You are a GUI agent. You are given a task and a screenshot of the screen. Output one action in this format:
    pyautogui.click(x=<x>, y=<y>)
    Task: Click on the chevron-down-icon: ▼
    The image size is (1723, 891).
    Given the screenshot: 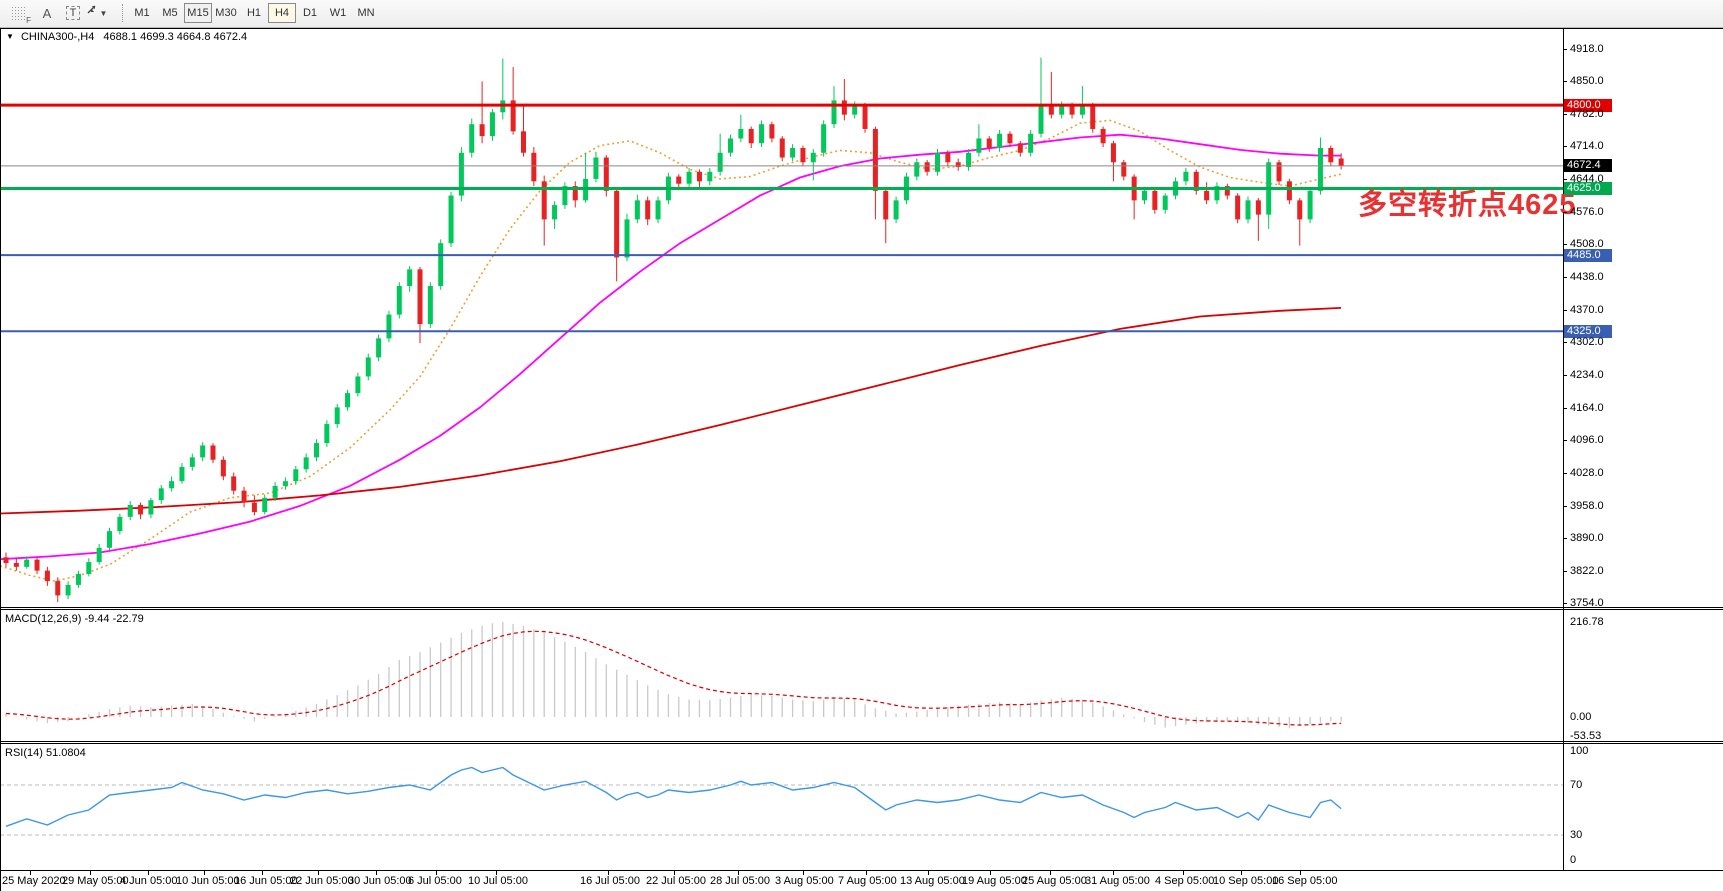 What is the action you would take?
    pyautogui.click(x=103, y=13)
    